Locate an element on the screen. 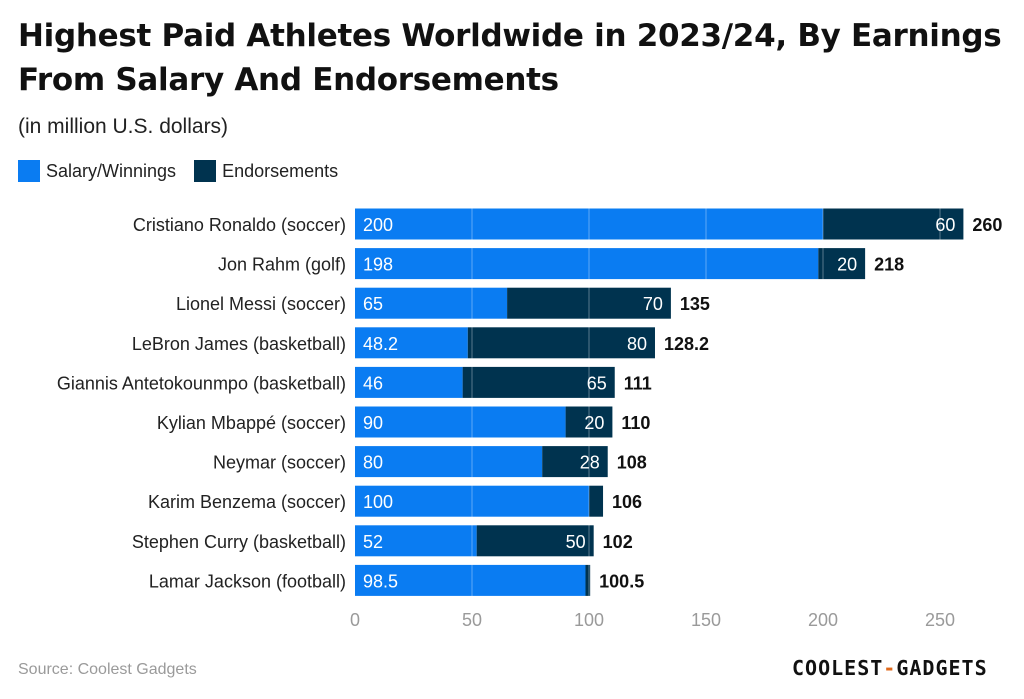 The image size is (1024, 699). legend-label-salary: Salary/Winnings is located at coordinates (111, 170).